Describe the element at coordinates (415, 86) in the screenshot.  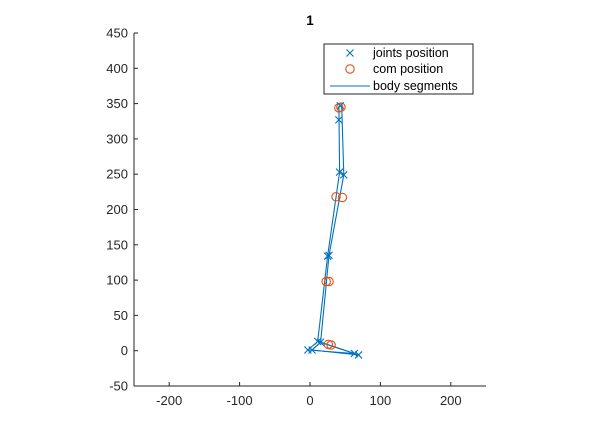
I see `legend-label-segments: body segments` at that location.